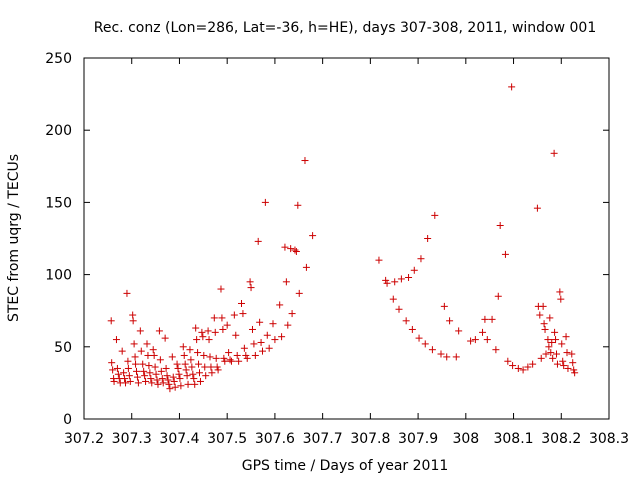 This screenshot has height=480, width=640. Describe the element at coordinates (58, 203) in the screenshot. I see `y-tick-label: 150` at that location.